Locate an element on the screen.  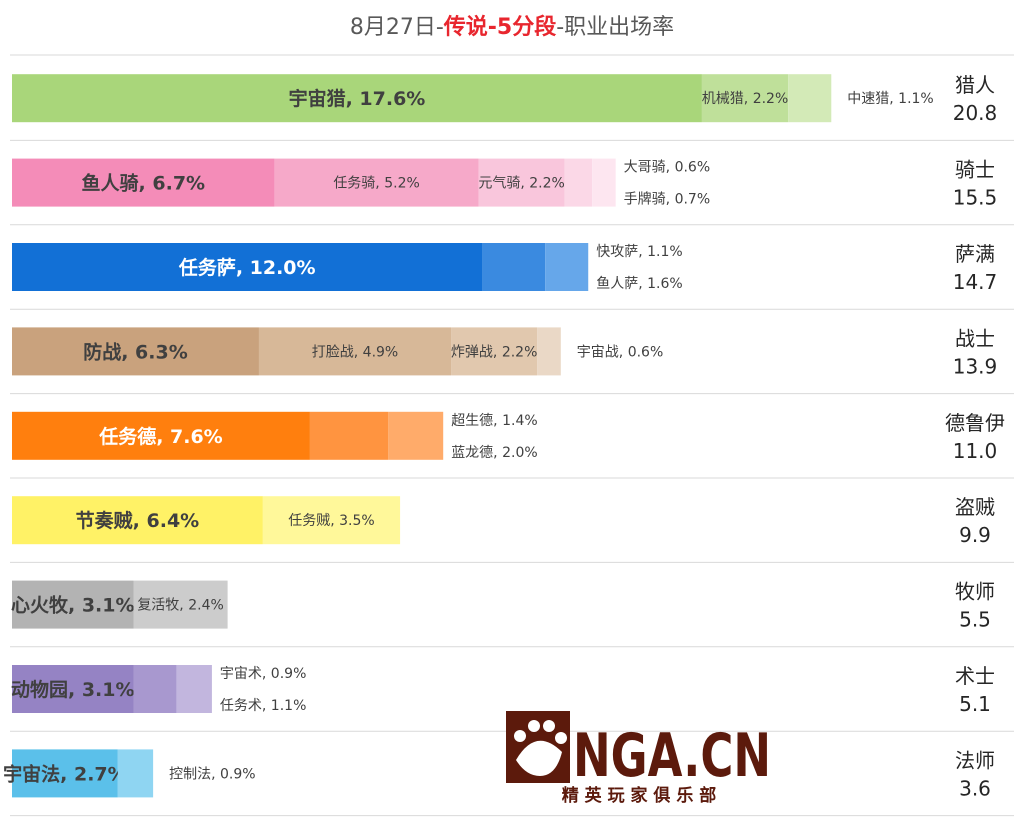
segment-label-outside: 控制法, 0.9% is located at coordinates (212, 774).